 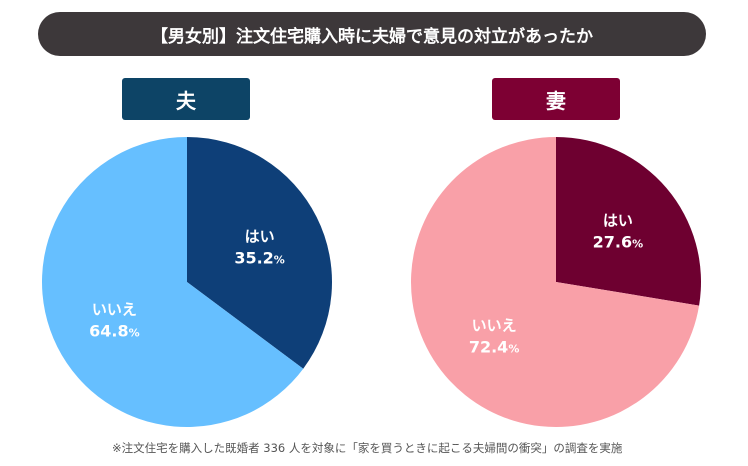 What do you see at coordinates (494, 347) in the screenshot?
I see `slice-value: 72.4%` at bounding box center [494, 347].